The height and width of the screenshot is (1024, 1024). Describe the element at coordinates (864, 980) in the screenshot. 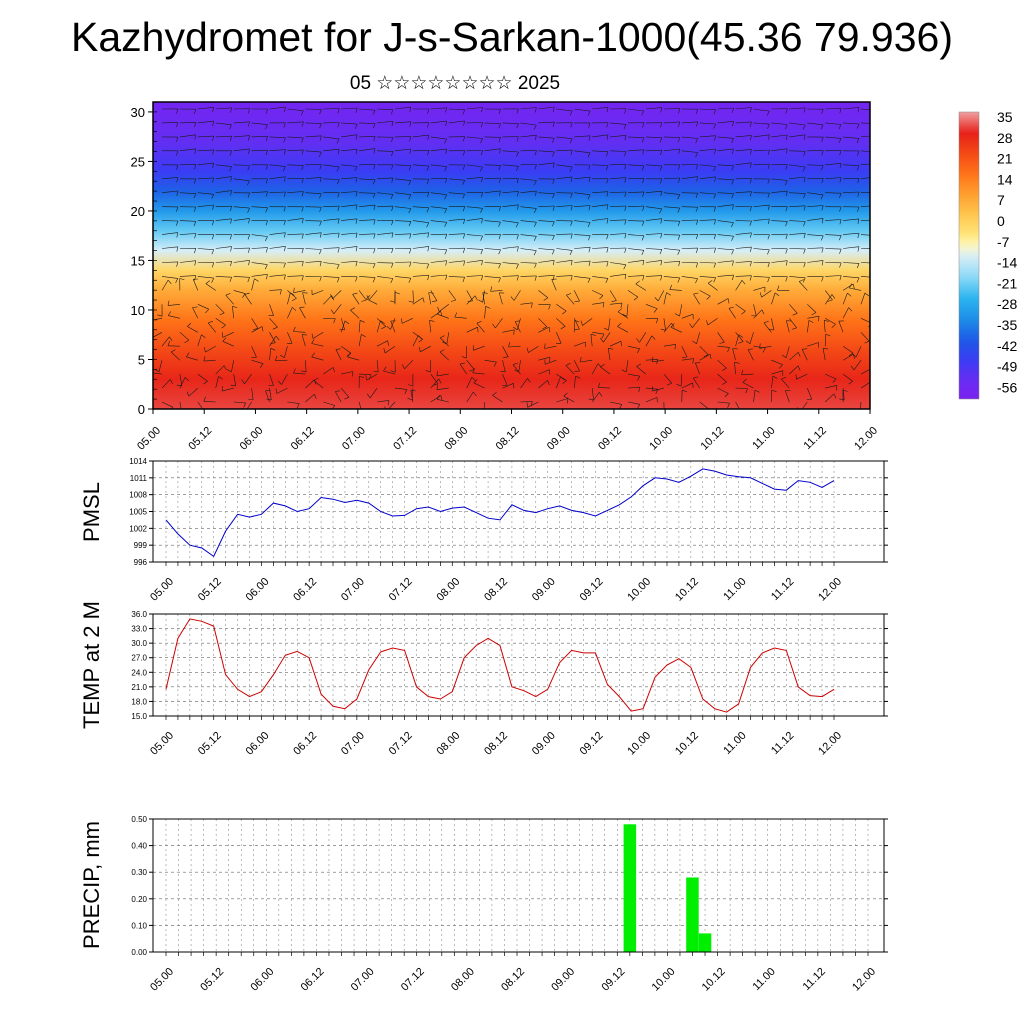

I see `x-tick-label: 12.00` at that location.